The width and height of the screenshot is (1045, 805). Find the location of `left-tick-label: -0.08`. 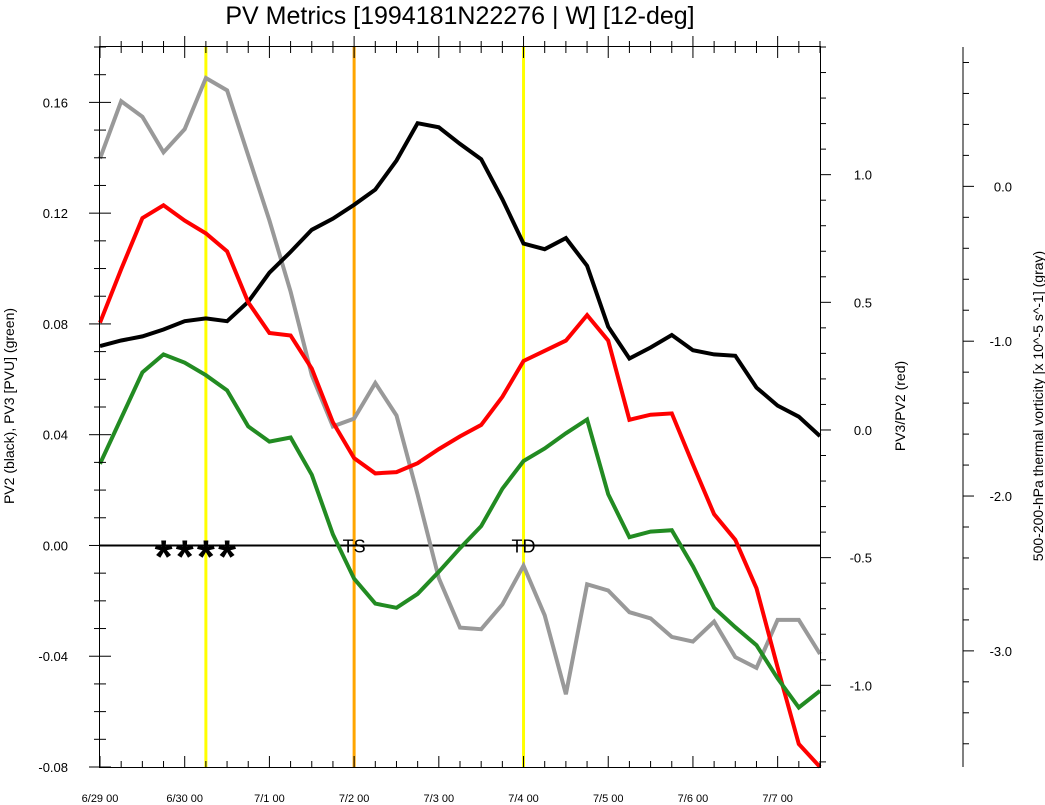

left-tick-label: -0.08 is located at coordinates (53, 767).